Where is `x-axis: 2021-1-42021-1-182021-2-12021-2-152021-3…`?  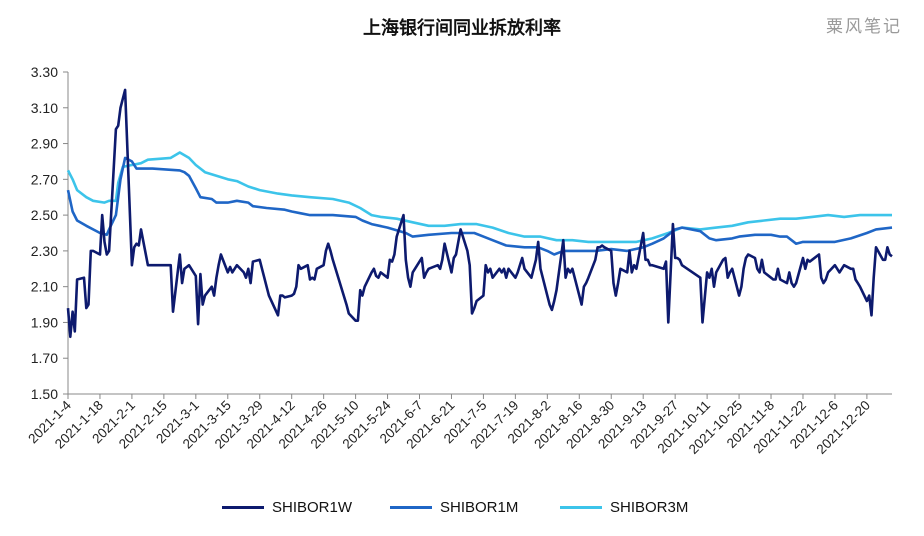 x-axis: 2021-1-42021-1-182021-2-12021-2-152021-3… is located at coordinates (458, 425).